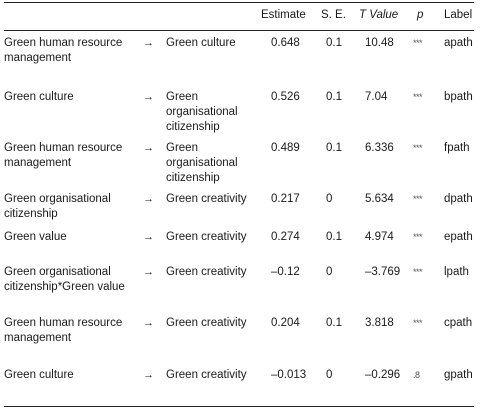  Describe the element at coordinates (285, 272) in the screenshot. I see `estimate-cell: –0.12` at that location.